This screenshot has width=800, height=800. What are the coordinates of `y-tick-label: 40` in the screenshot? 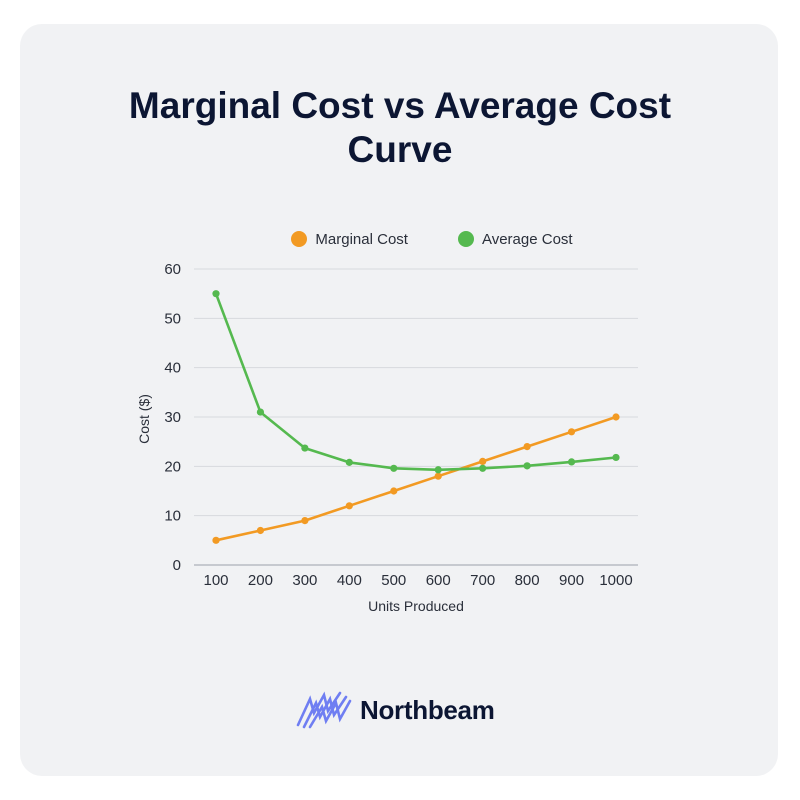 It's located at (172, 368).